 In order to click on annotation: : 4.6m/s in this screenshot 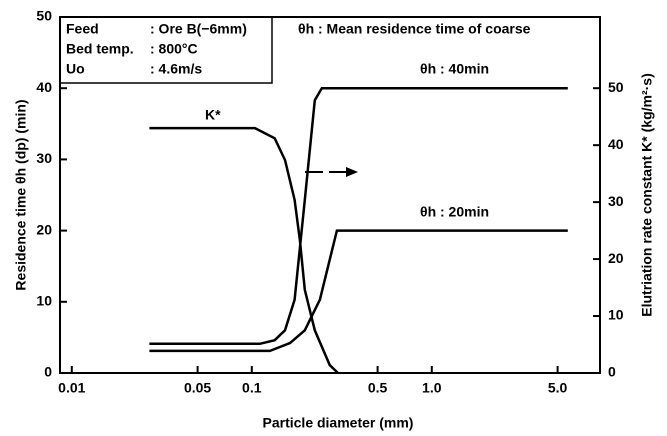, I will do `click(176, 69)`.